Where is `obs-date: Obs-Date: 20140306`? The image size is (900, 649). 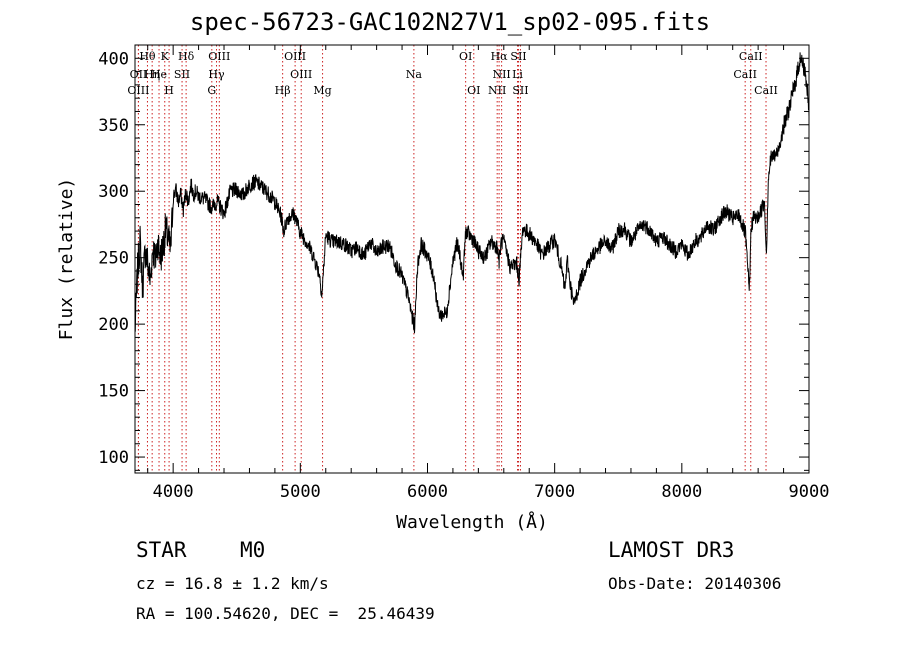 obs-date: Obs-Date: 20140306 is located at coordinates (695, 583).